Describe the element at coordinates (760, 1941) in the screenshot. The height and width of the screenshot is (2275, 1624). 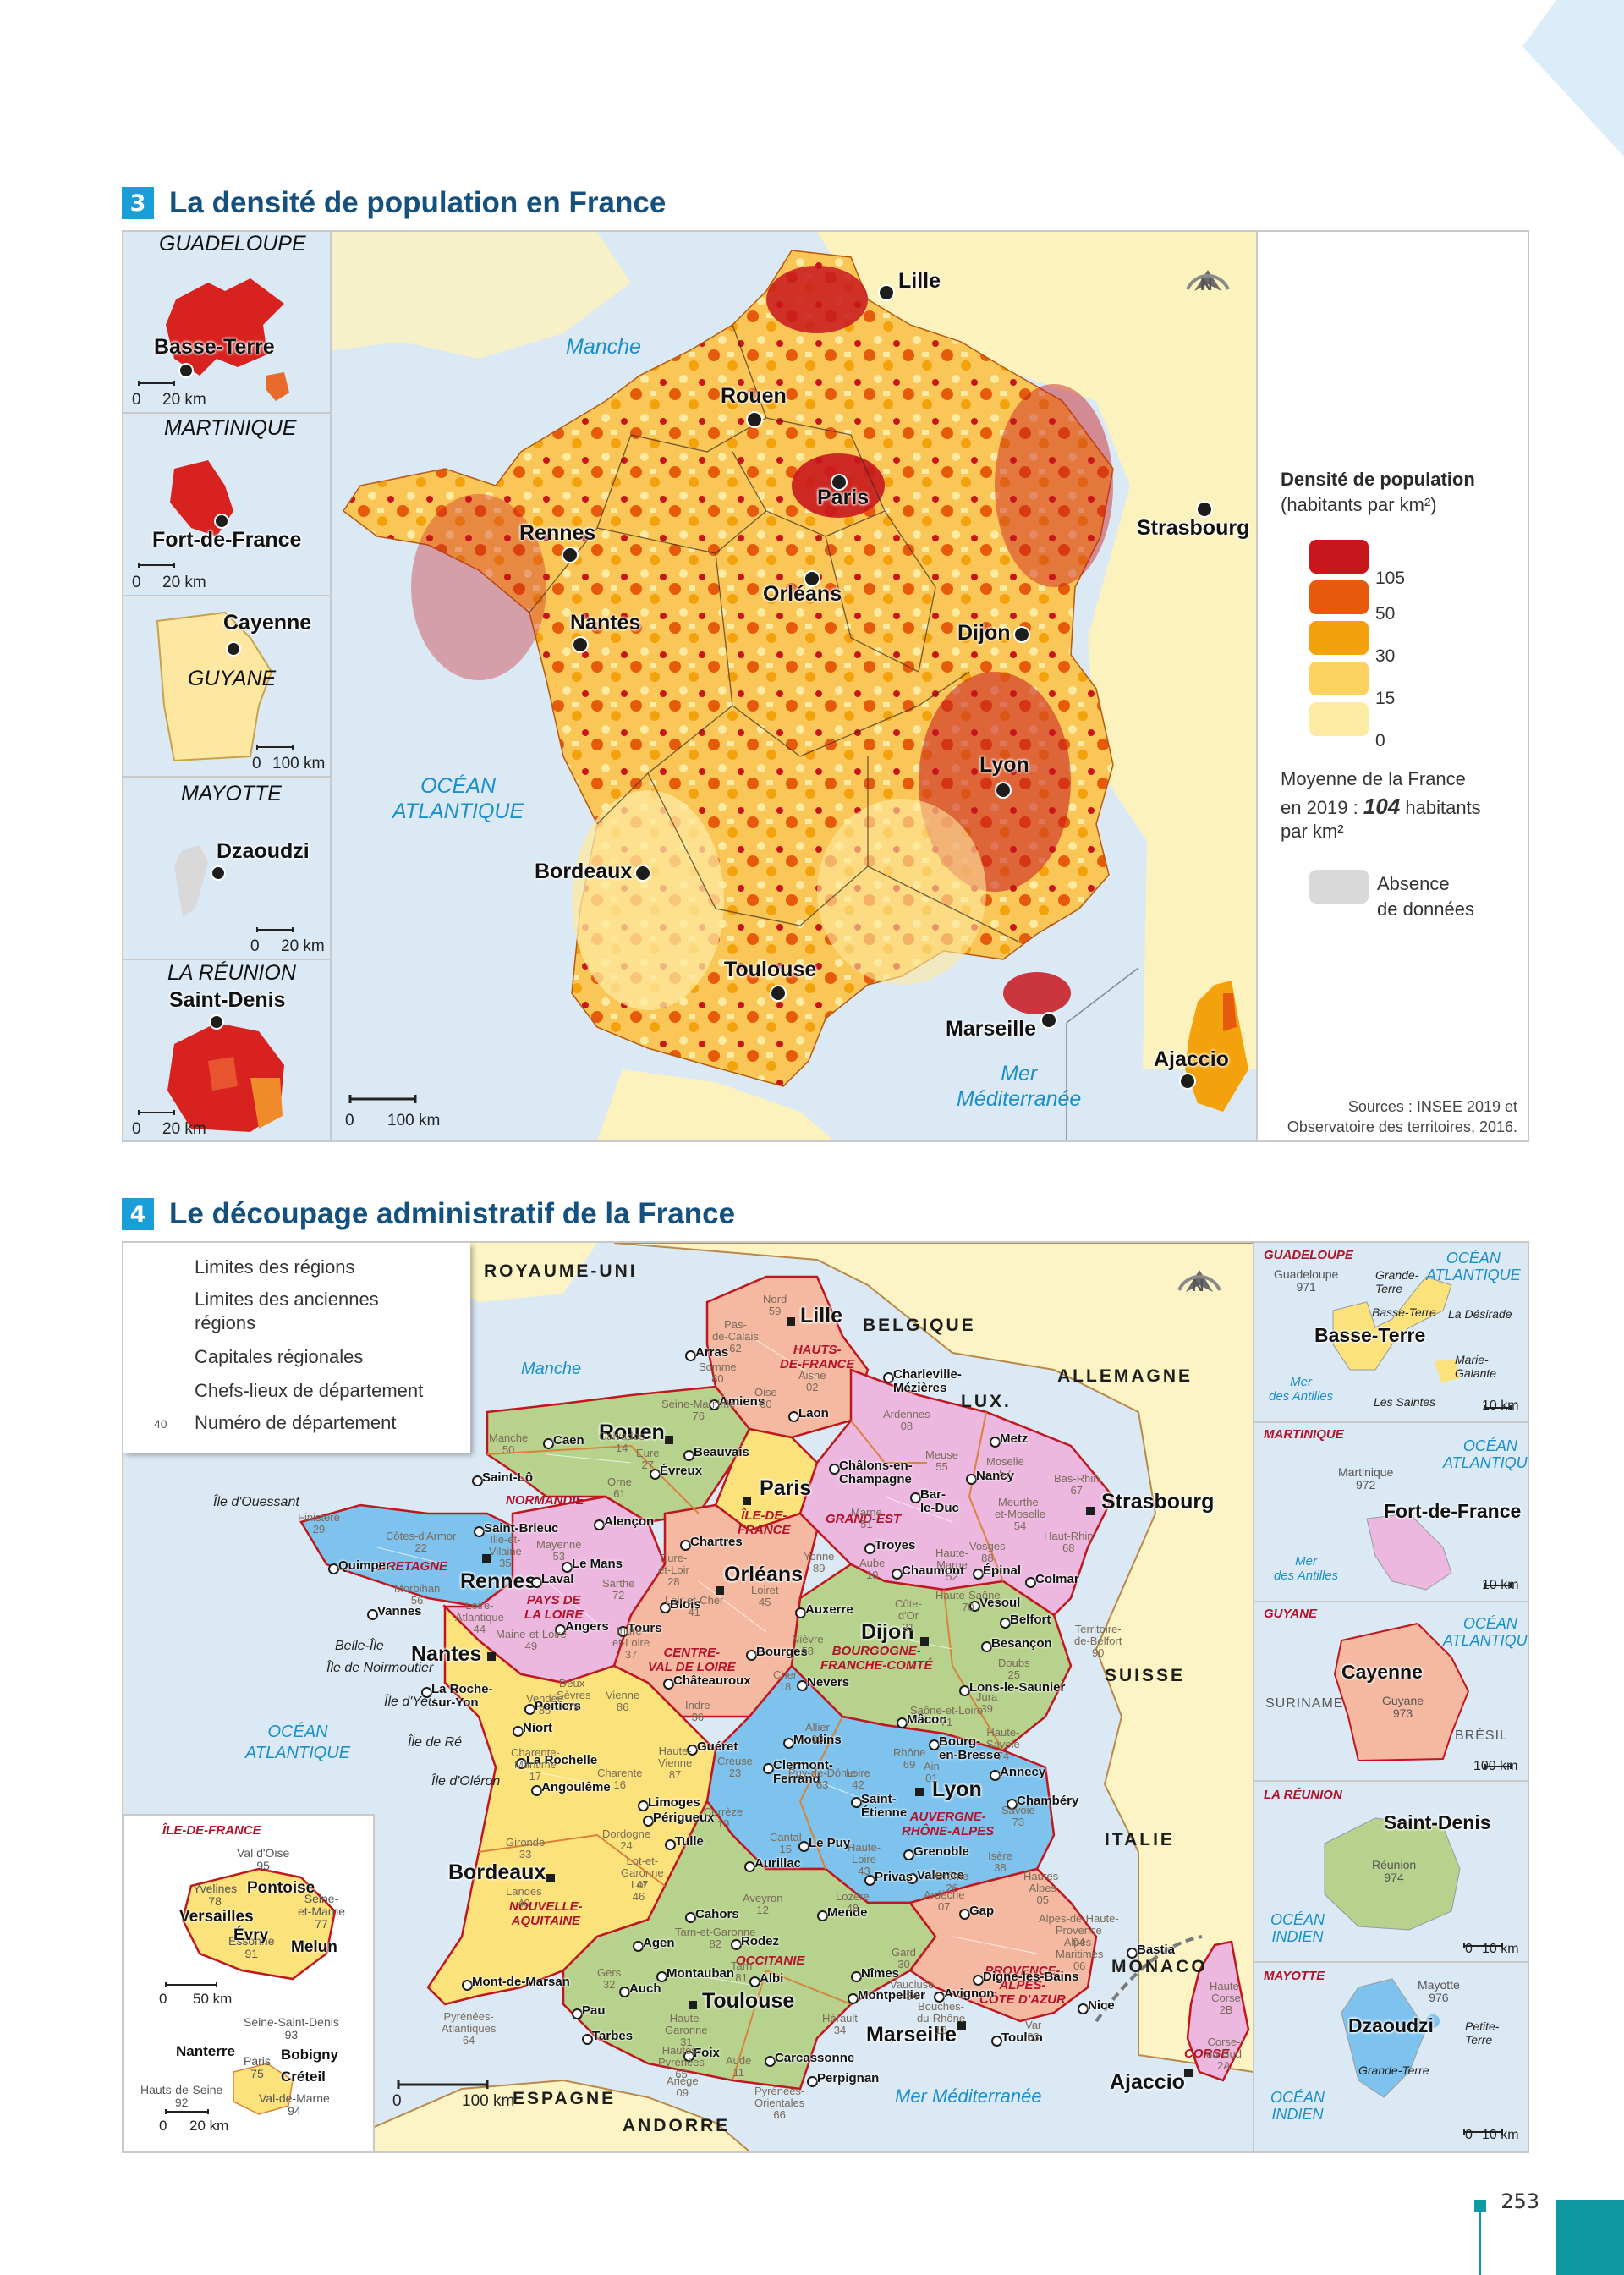
I see `prefecture-label: Rodez` at that location.